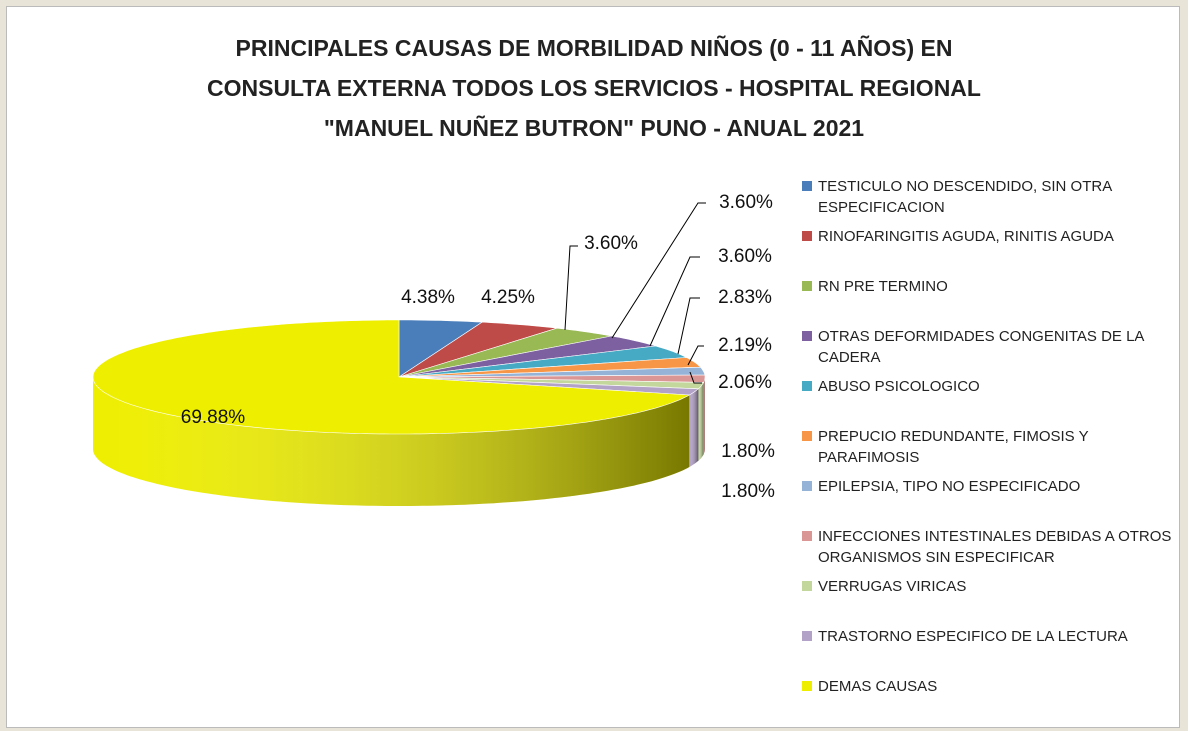  Describe the element at coordinates (745, 382) in the screenshot. I see `value-label: 2.06%` at that location.